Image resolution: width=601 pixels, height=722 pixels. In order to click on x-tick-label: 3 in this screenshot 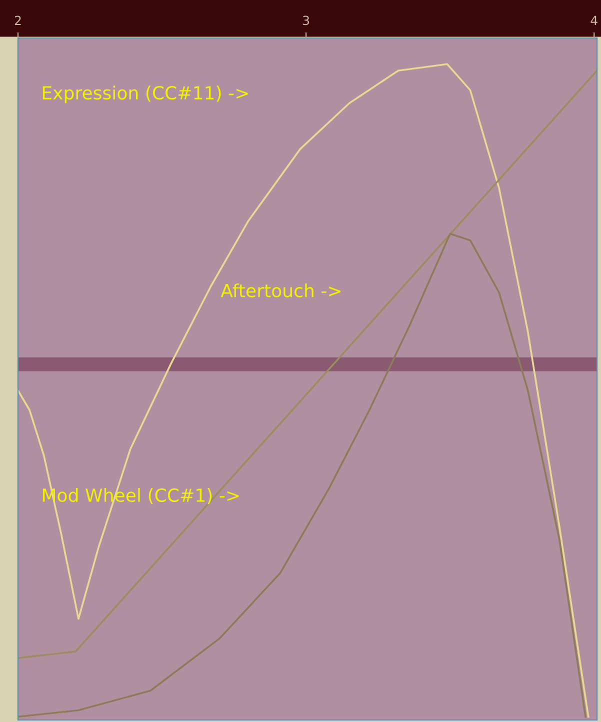, I will do `click(306, 21)`.